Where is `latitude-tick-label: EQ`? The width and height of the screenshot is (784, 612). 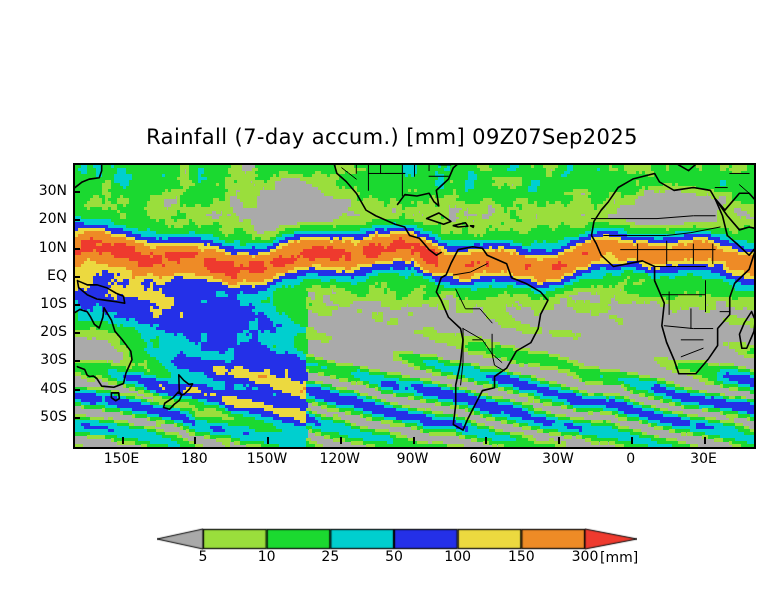
latitude-tick-label: EQ is located at coordinates (57, 275).